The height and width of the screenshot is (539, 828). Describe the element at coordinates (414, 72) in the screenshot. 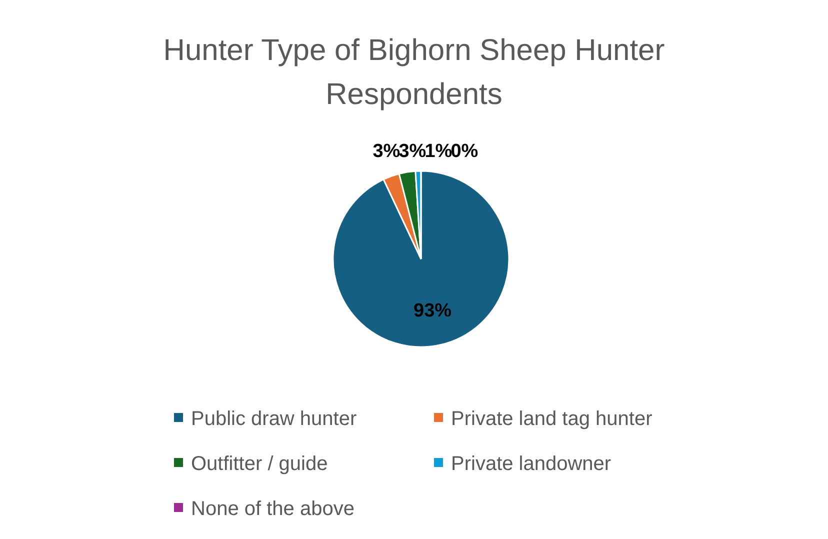

I see `chart-title: Hunter Type of Bighorn Sheep Hunter Respondents` at that location.